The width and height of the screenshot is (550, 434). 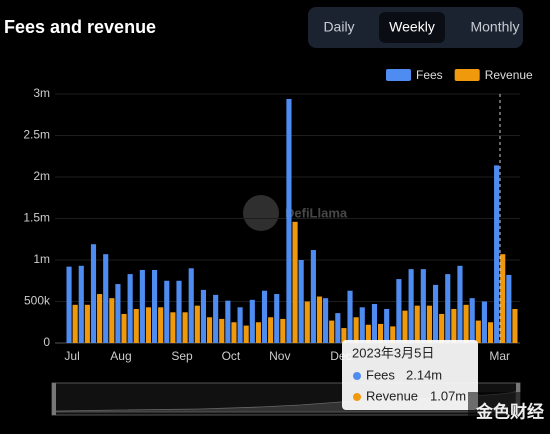 I want to click on corner-mark: 金色财经, so click(x=509, y=411).